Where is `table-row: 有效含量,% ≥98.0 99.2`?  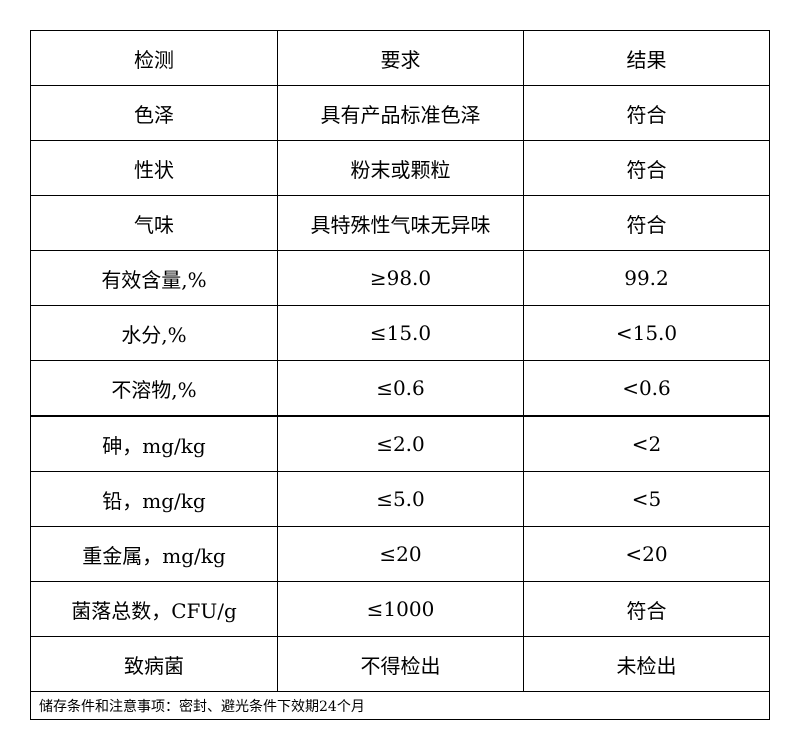 table-row: 有效含量,% ≥98.0 99.2 is located at coordinates (400, 278).